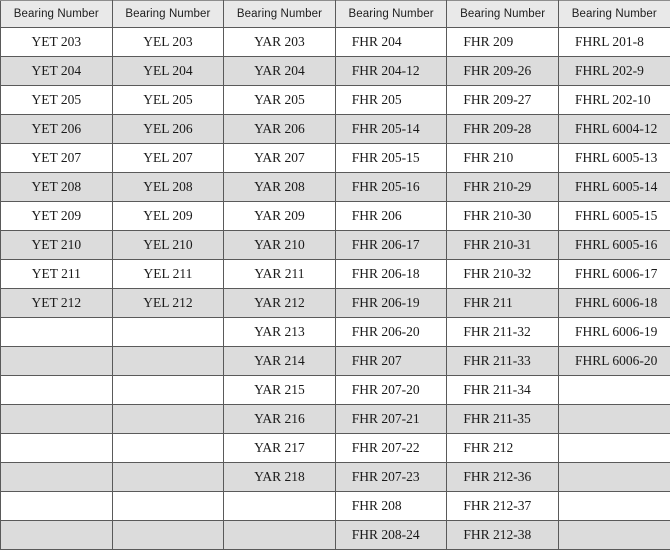  Describe the element at coordinates (57, 303) in the screenshot. I see `table-cell-bearing-number: YET 212` at that location.